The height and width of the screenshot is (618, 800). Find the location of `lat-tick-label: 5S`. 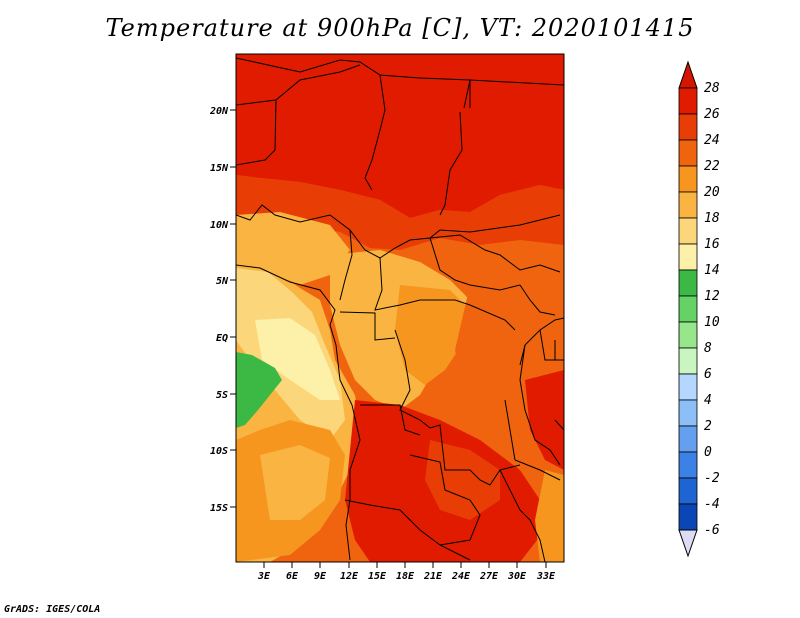

lat-tick-label: 5S is located at coordinates (222, 395).